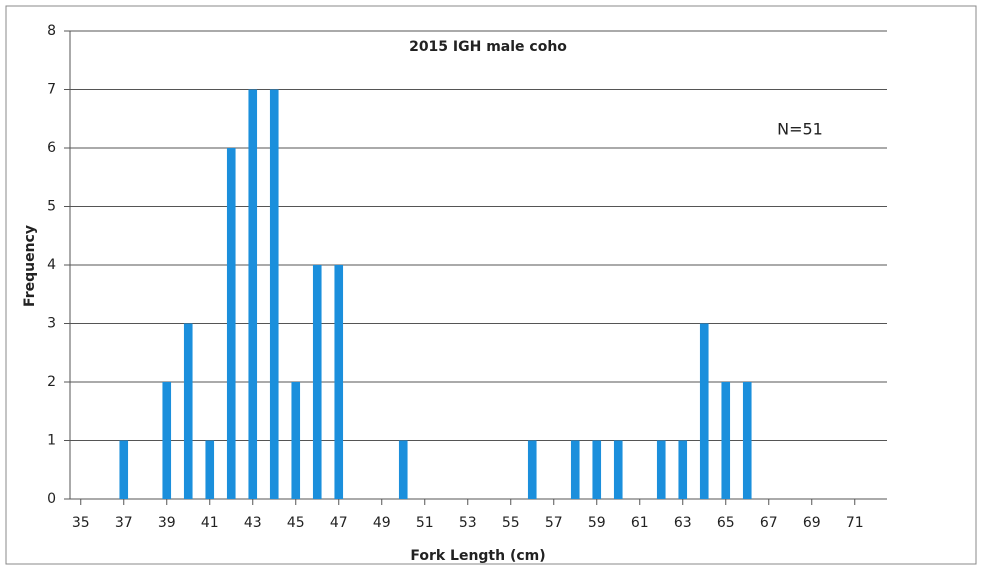 This screenshot has height=570, width=984. What do you see at coordinates (382, 523) in the screenshot?
I see `x-tick-label: 49` at bounding box center [382, 523].